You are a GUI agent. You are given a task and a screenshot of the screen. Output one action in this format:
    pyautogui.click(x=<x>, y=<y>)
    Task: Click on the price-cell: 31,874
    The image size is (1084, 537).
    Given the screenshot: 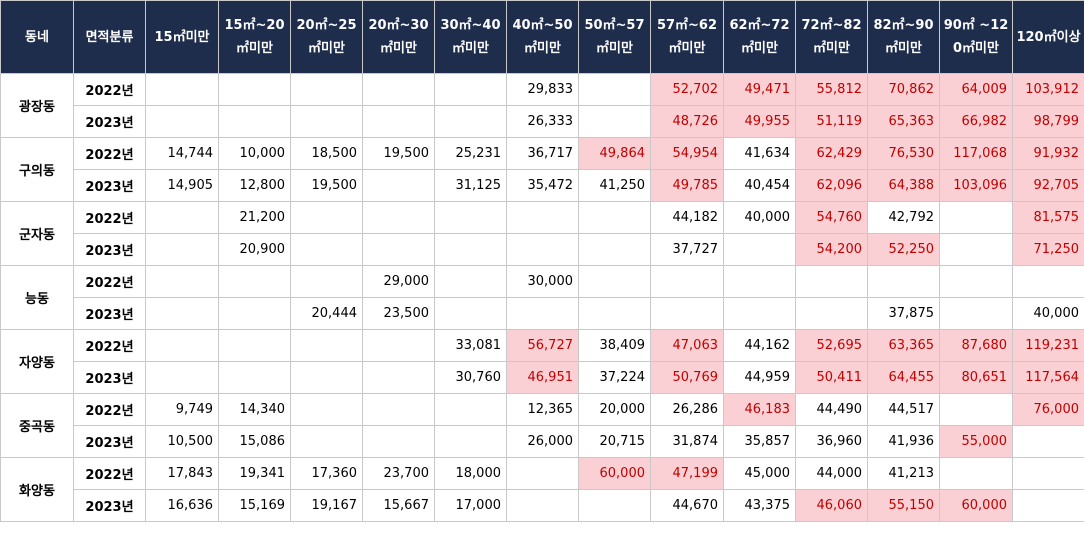 What is the action you would take?
    pyautogui.click(x=687, y=441)
    